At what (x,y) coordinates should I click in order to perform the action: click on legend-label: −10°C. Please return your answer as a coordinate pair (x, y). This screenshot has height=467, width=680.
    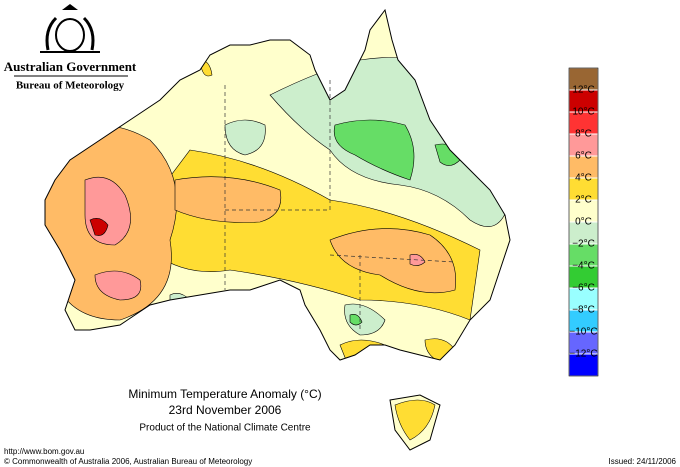
    Looking at the image, I should click on (583, 332).